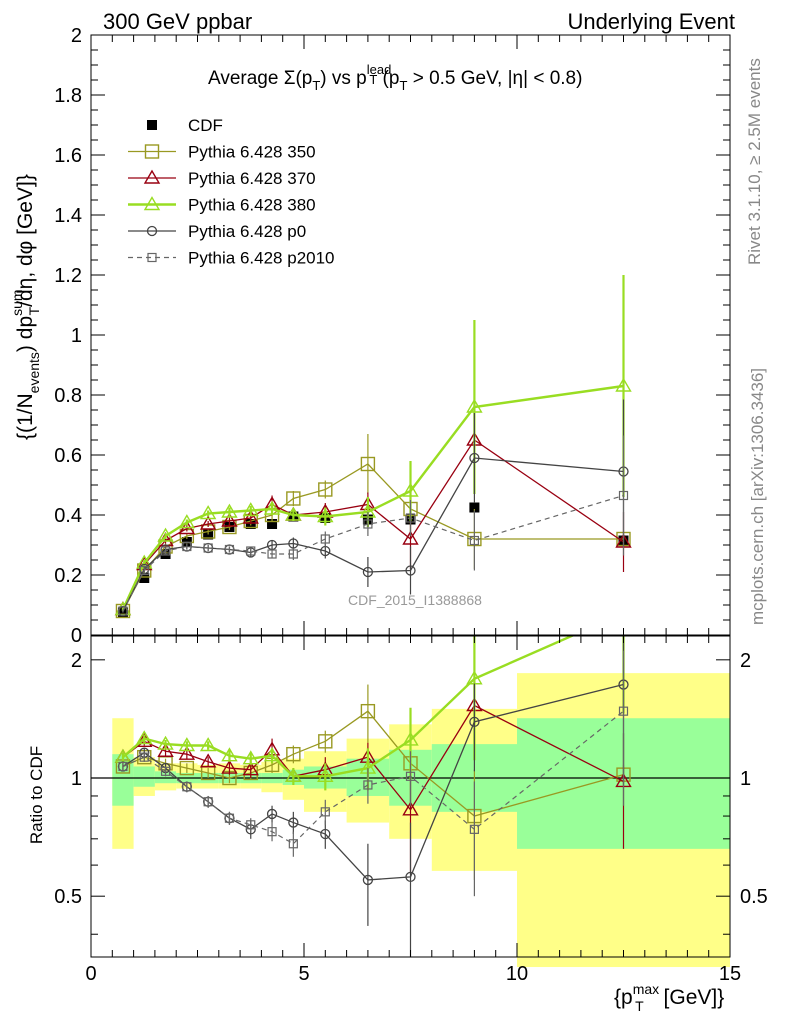 Image resolution: width=786 pixels, height=1024 pixels. What do you see at coordinates (34, 372) in the screenshot?
I see `y-axis-label-sub-events: events` at bounding box center [34, 372].